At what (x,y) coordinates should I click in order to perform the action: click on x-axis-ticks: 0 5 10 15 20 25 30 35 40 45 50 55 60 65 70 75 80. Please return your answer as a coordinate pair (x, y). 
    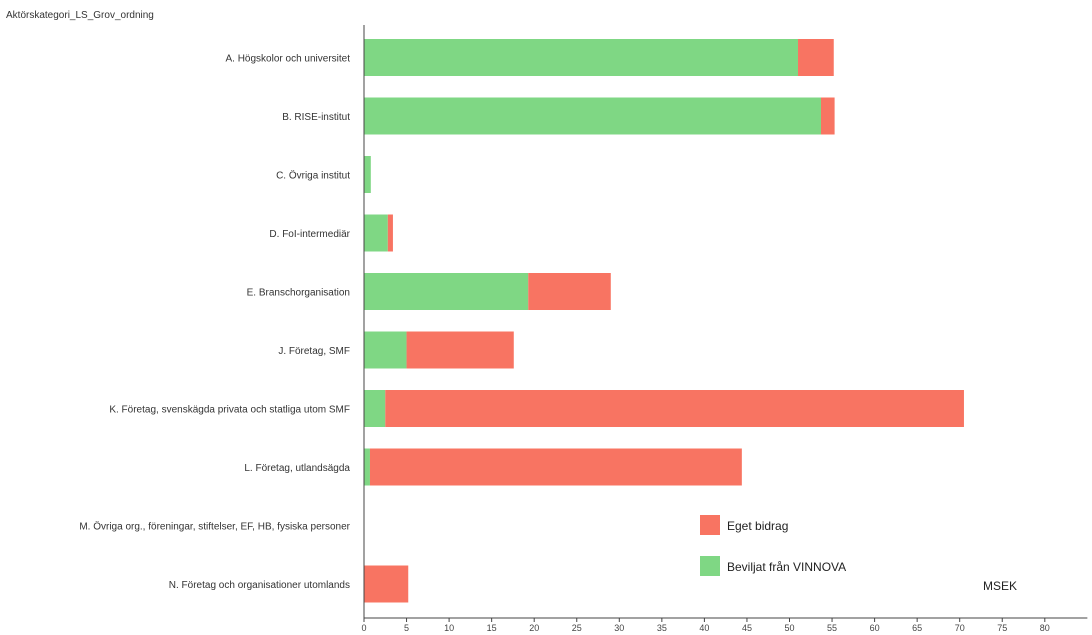
    Looking at the image, I should click on (705, 625).